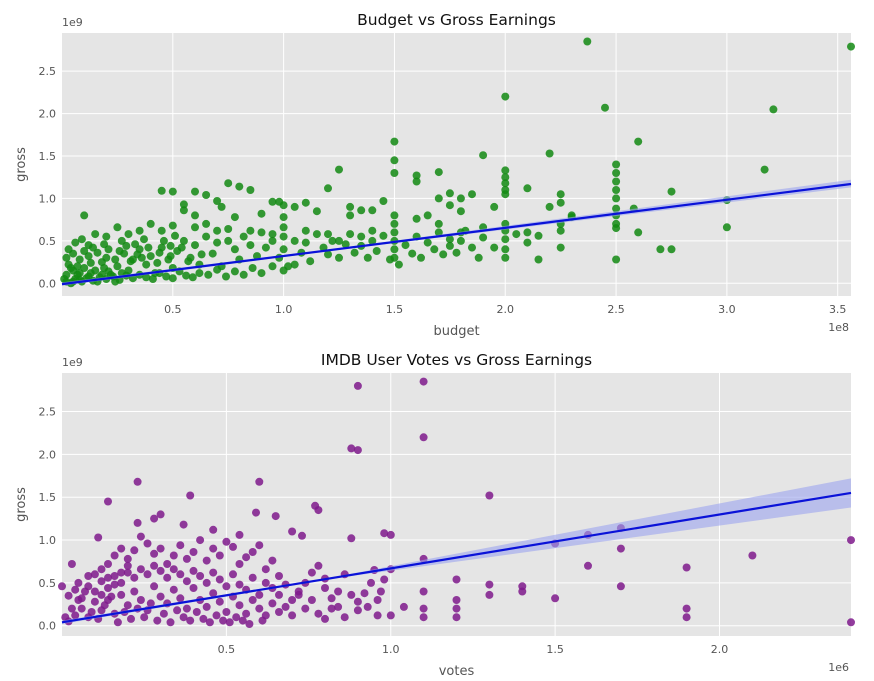 The width and height of the screenshot is (874, 681). I want to click on chart-title: Budget vs Gross Earnings, so click(456, 20).